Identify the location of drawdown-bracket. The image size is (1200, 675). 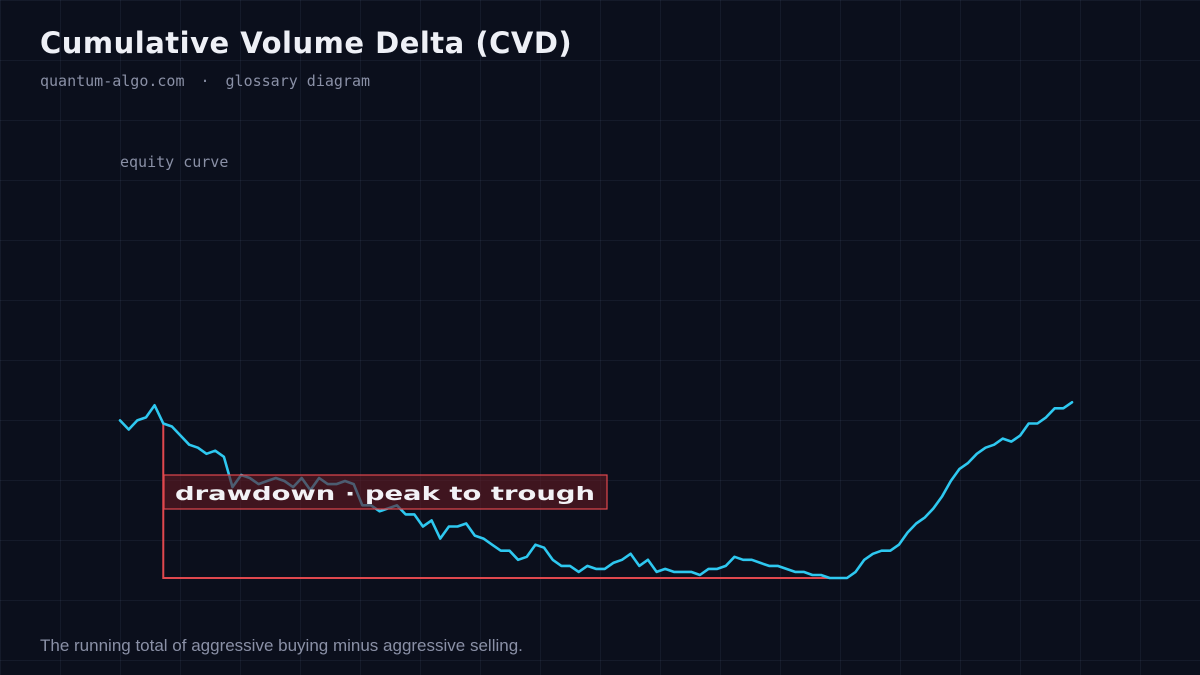
(504, 501).